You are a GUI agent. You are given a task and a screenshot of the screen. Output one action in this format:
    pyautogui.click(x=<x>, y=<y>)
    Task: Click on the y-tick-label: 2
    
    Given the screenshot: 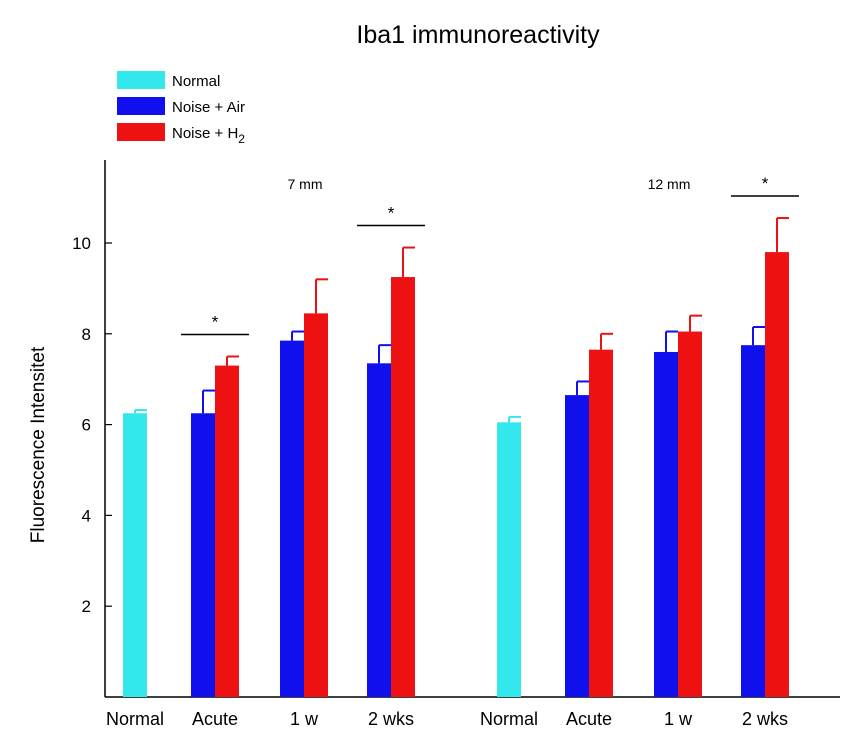 What is the action you would take?
    pyautogui.click(x=86, y=606)
    